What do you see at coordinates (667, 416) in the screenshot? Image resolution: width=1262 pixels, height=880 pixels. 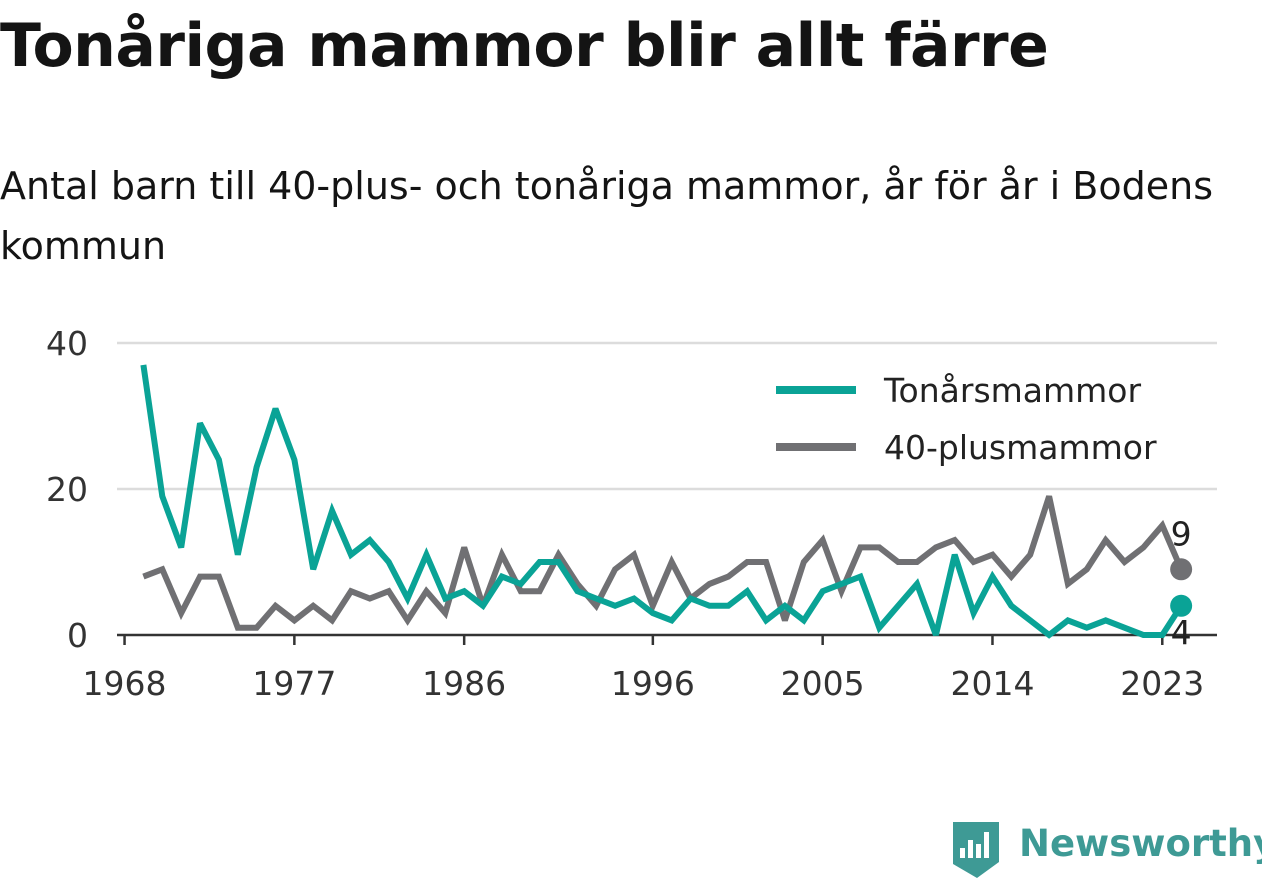 I see `grid-lines` at bounding box center [667, 416].